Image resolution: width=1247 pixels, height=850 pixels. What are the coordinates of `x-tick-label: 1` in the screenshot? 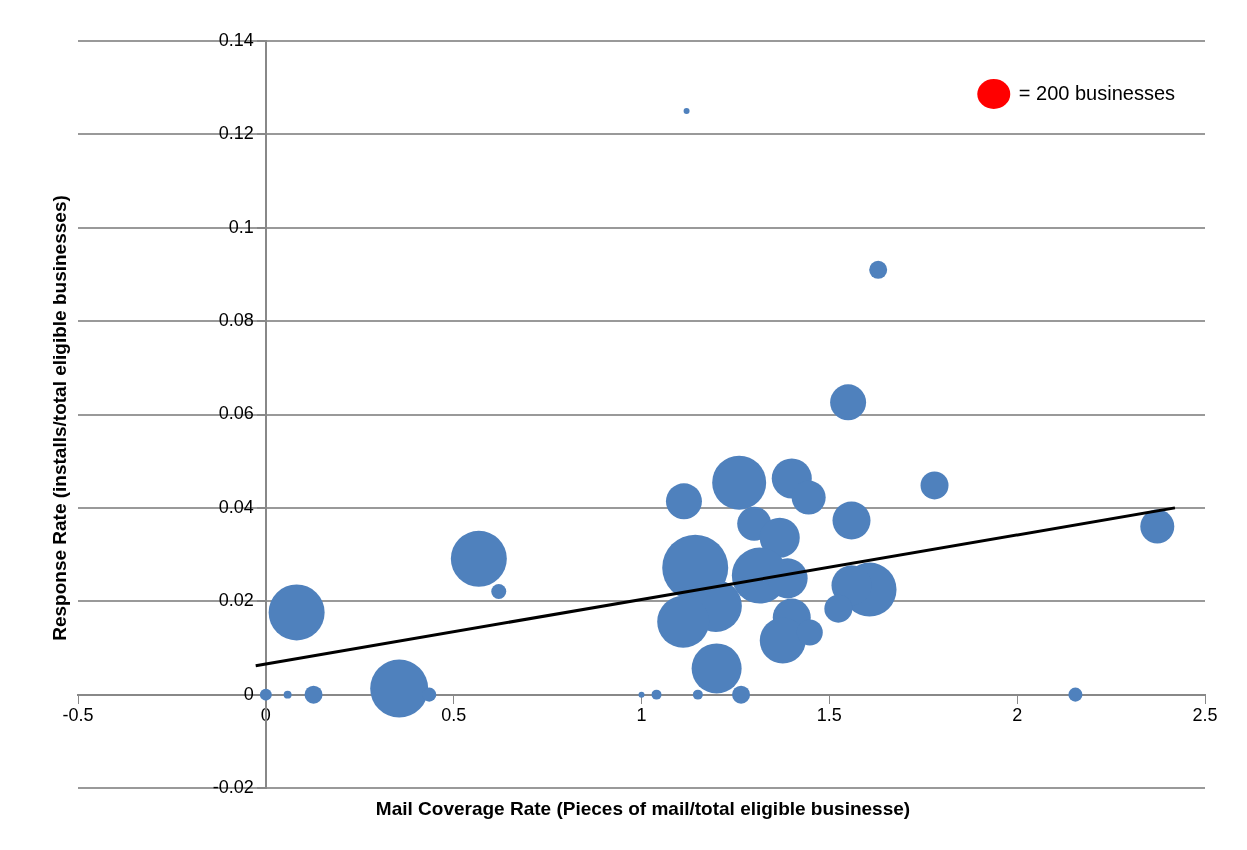 It's located at (641, 715).